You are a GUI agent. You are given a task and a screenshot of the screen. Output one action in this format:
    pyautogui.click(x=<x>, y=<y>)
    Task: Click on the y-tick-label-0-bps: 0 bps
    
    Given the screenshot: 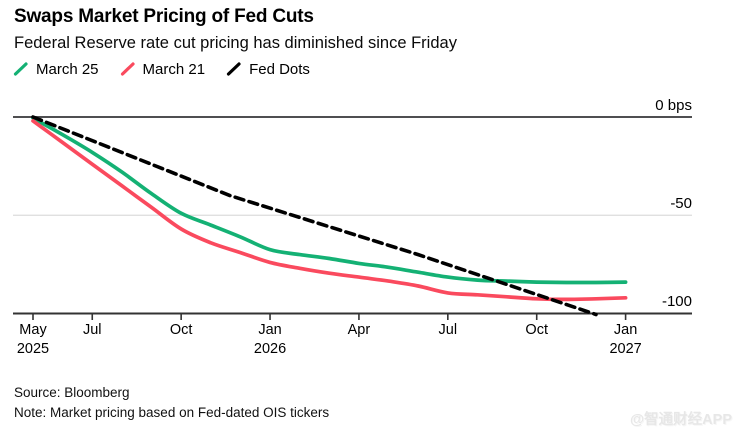 What is the action you would take?
    pyautogui.click(x=673, y=105)
    